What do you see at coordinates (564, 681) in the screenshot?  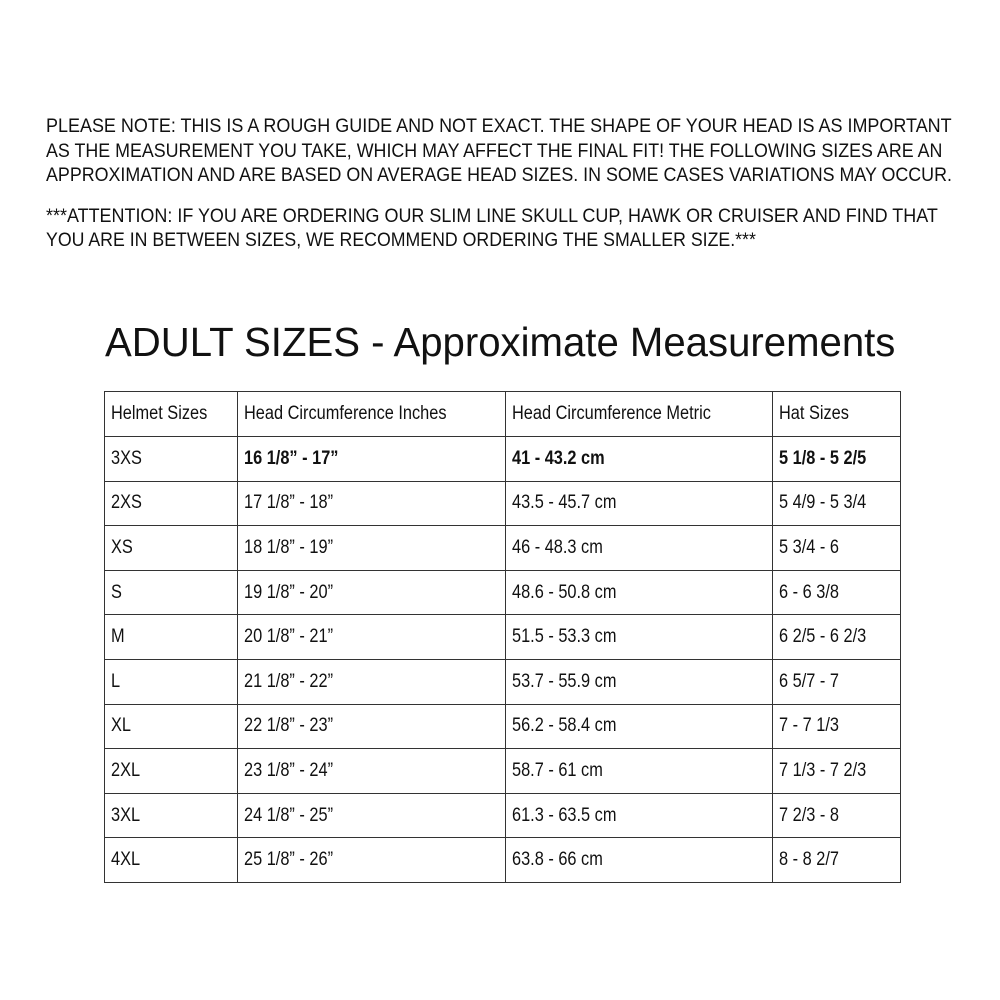 I see `cell-text: 53.7 - 55.9 cm` at bounding box center [564, 681].